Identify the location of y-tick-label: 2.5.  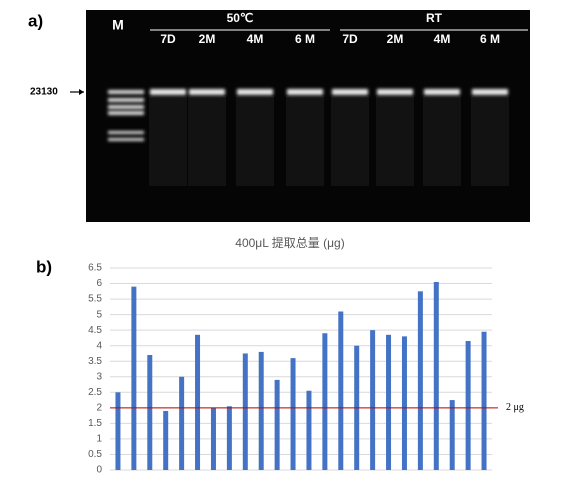
(95, 392).